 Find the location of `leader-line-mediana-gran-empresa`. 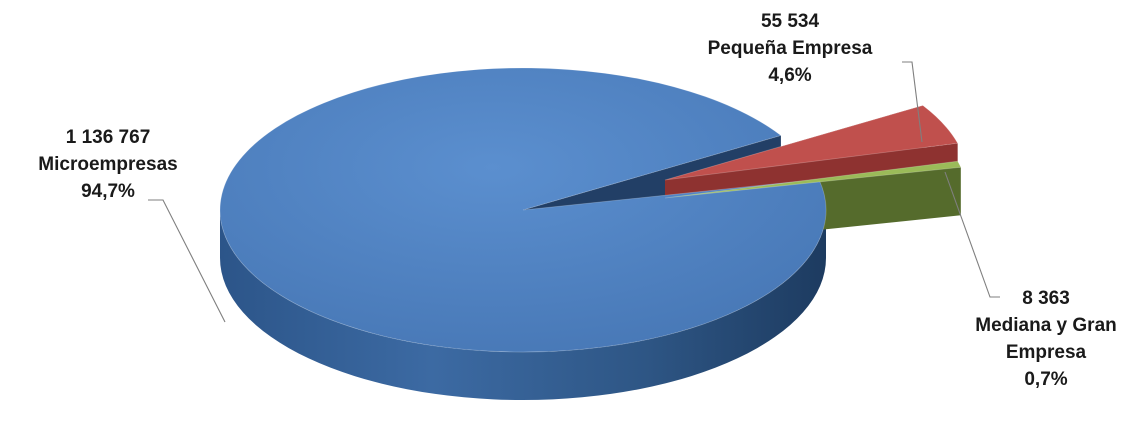

leader-line-mediana-gran-empresa is located at coordinates (972, 234).